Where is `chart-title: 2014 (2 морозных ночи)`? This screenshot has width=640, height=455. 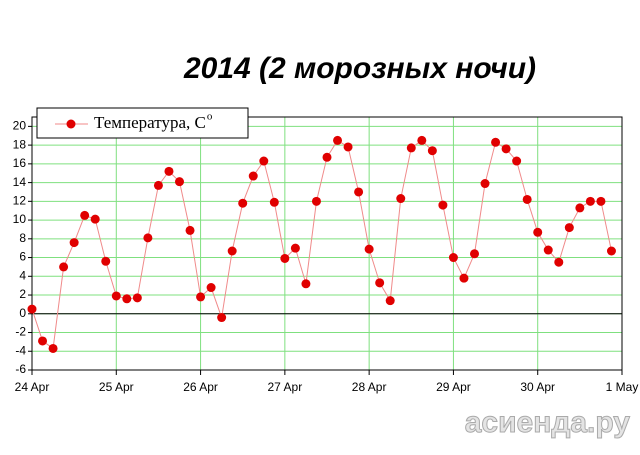 chart-title: 2014 (2 морозных ночи) is located at coordinates (359, 68).